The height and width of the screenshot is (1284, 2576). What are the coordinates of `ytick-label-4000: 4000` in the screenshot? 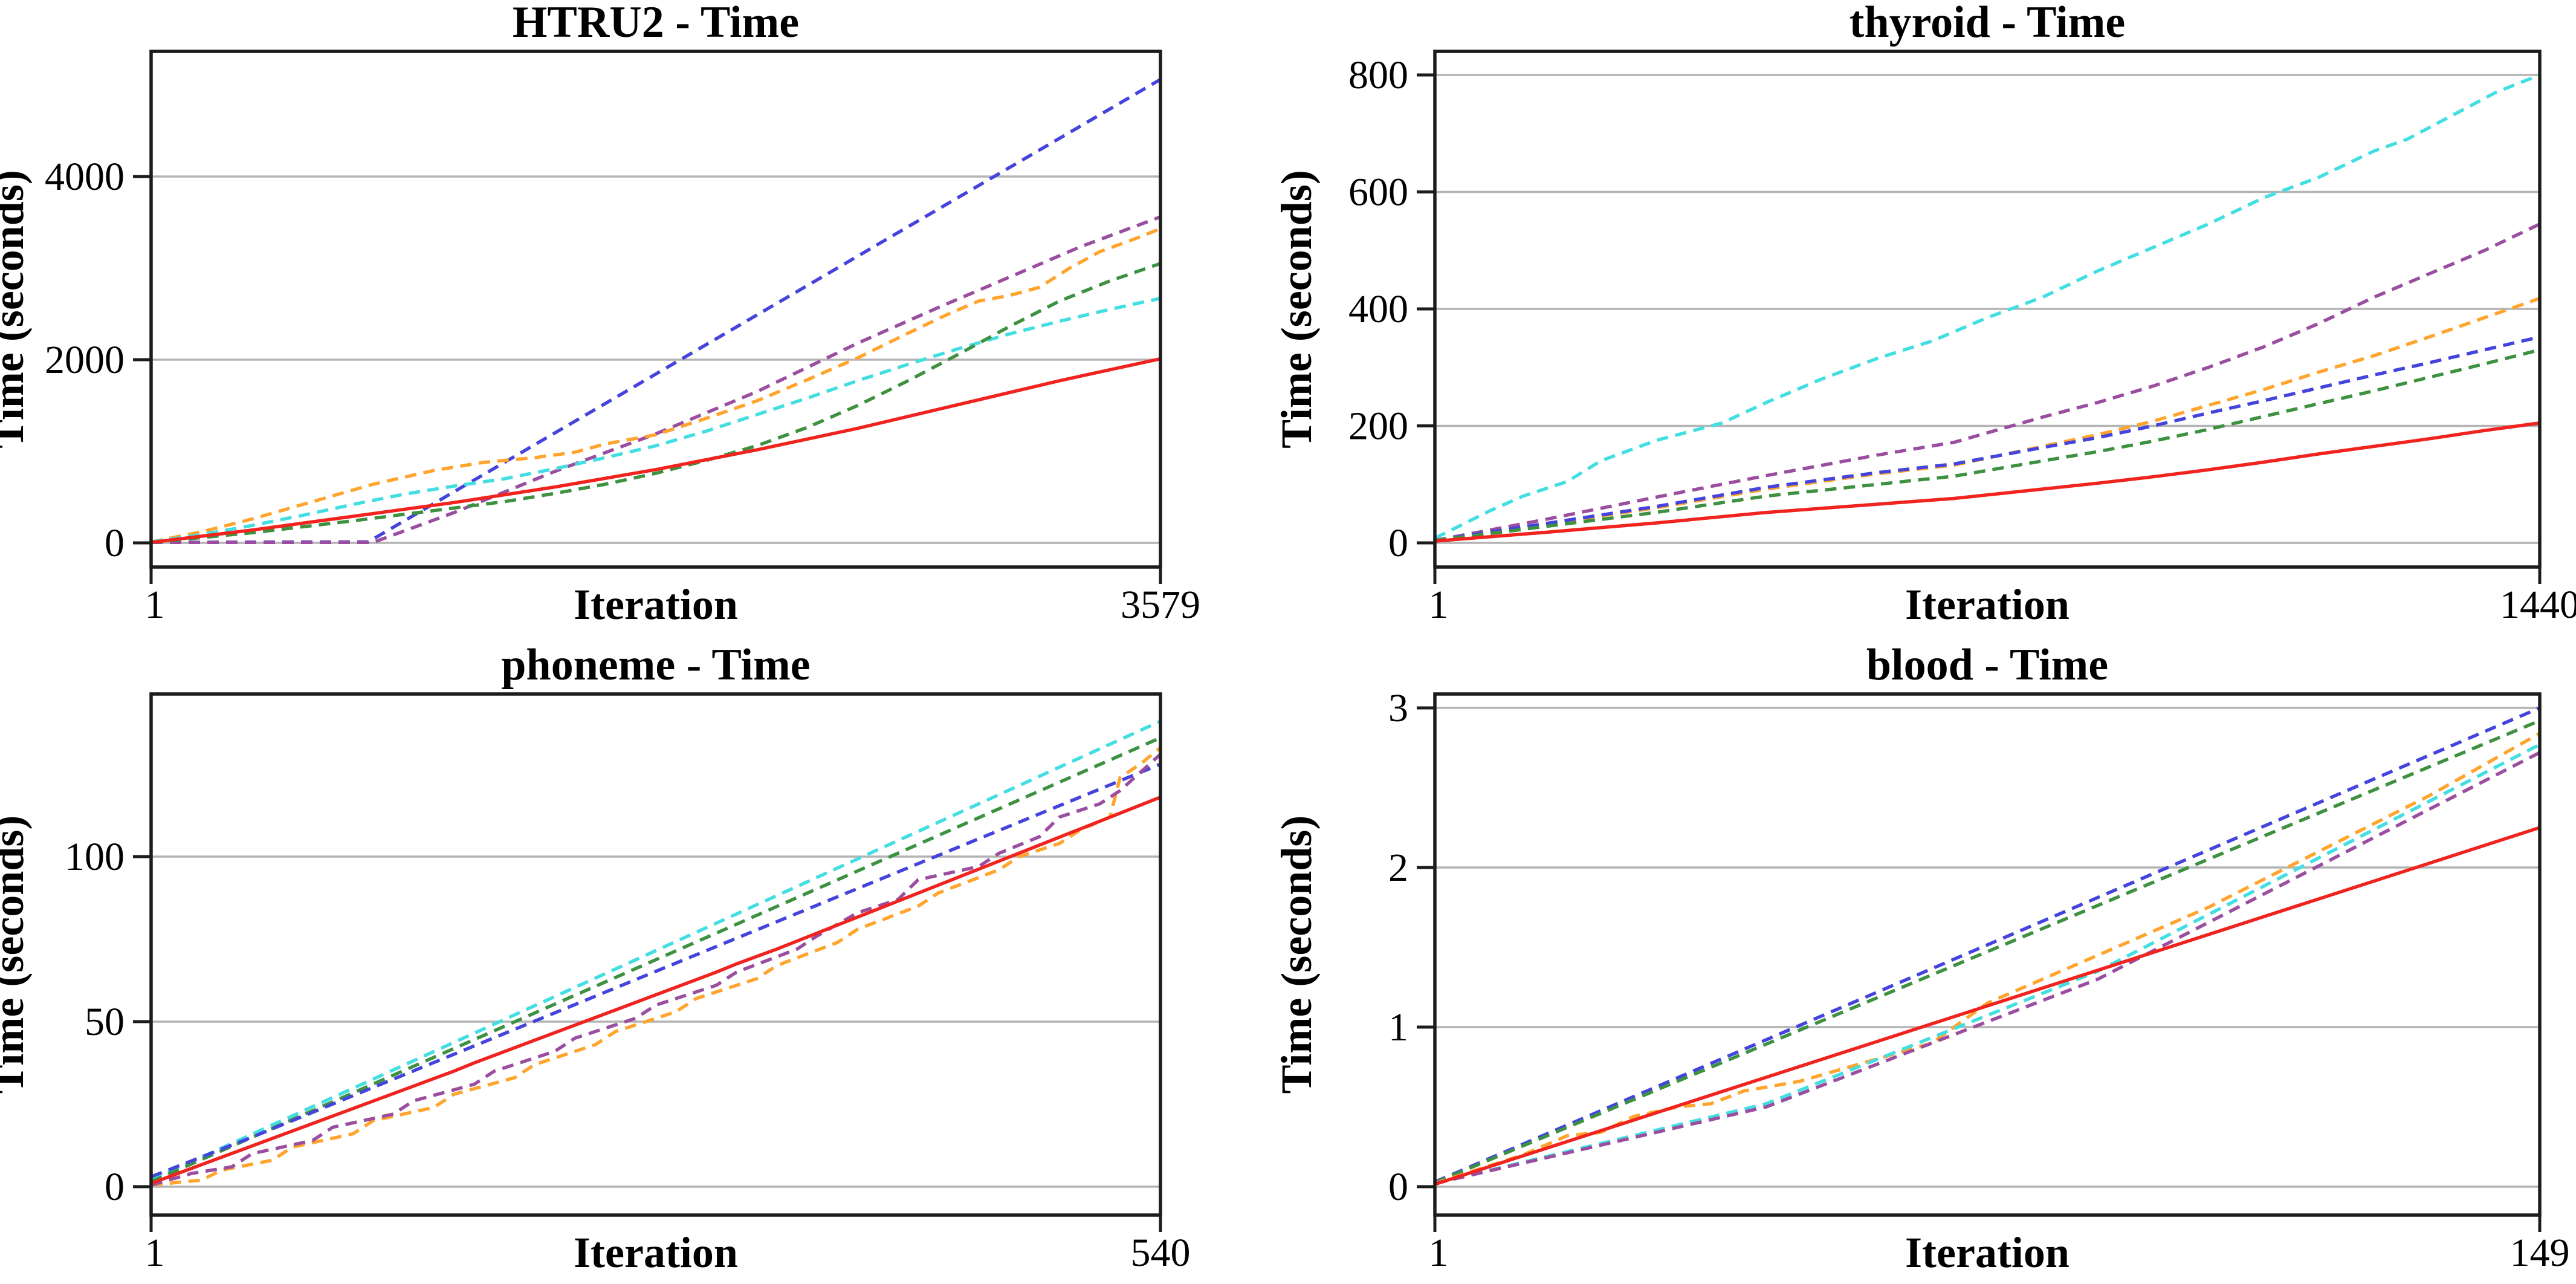 It's located at (85, 177).